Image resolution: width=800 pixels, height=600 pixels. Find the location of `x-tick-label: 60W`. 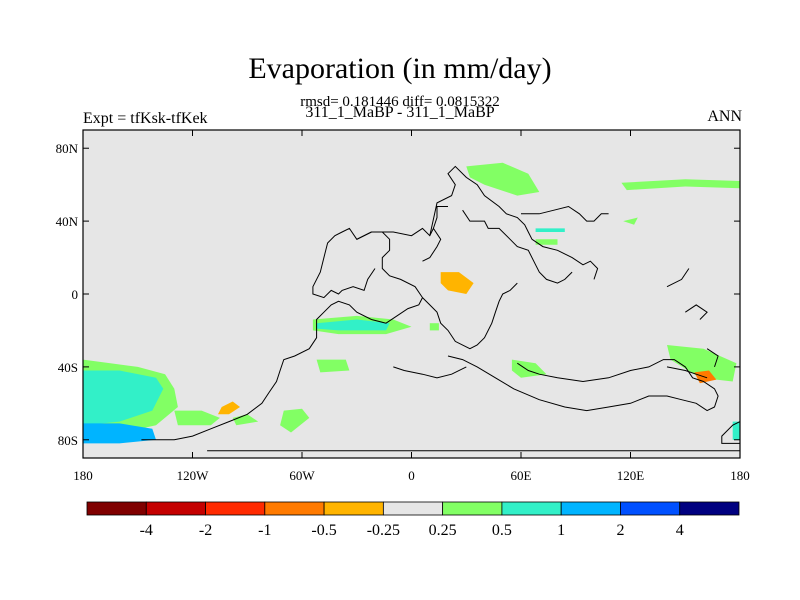

x-tick-label: 60W is located at coordinates (302, 475).